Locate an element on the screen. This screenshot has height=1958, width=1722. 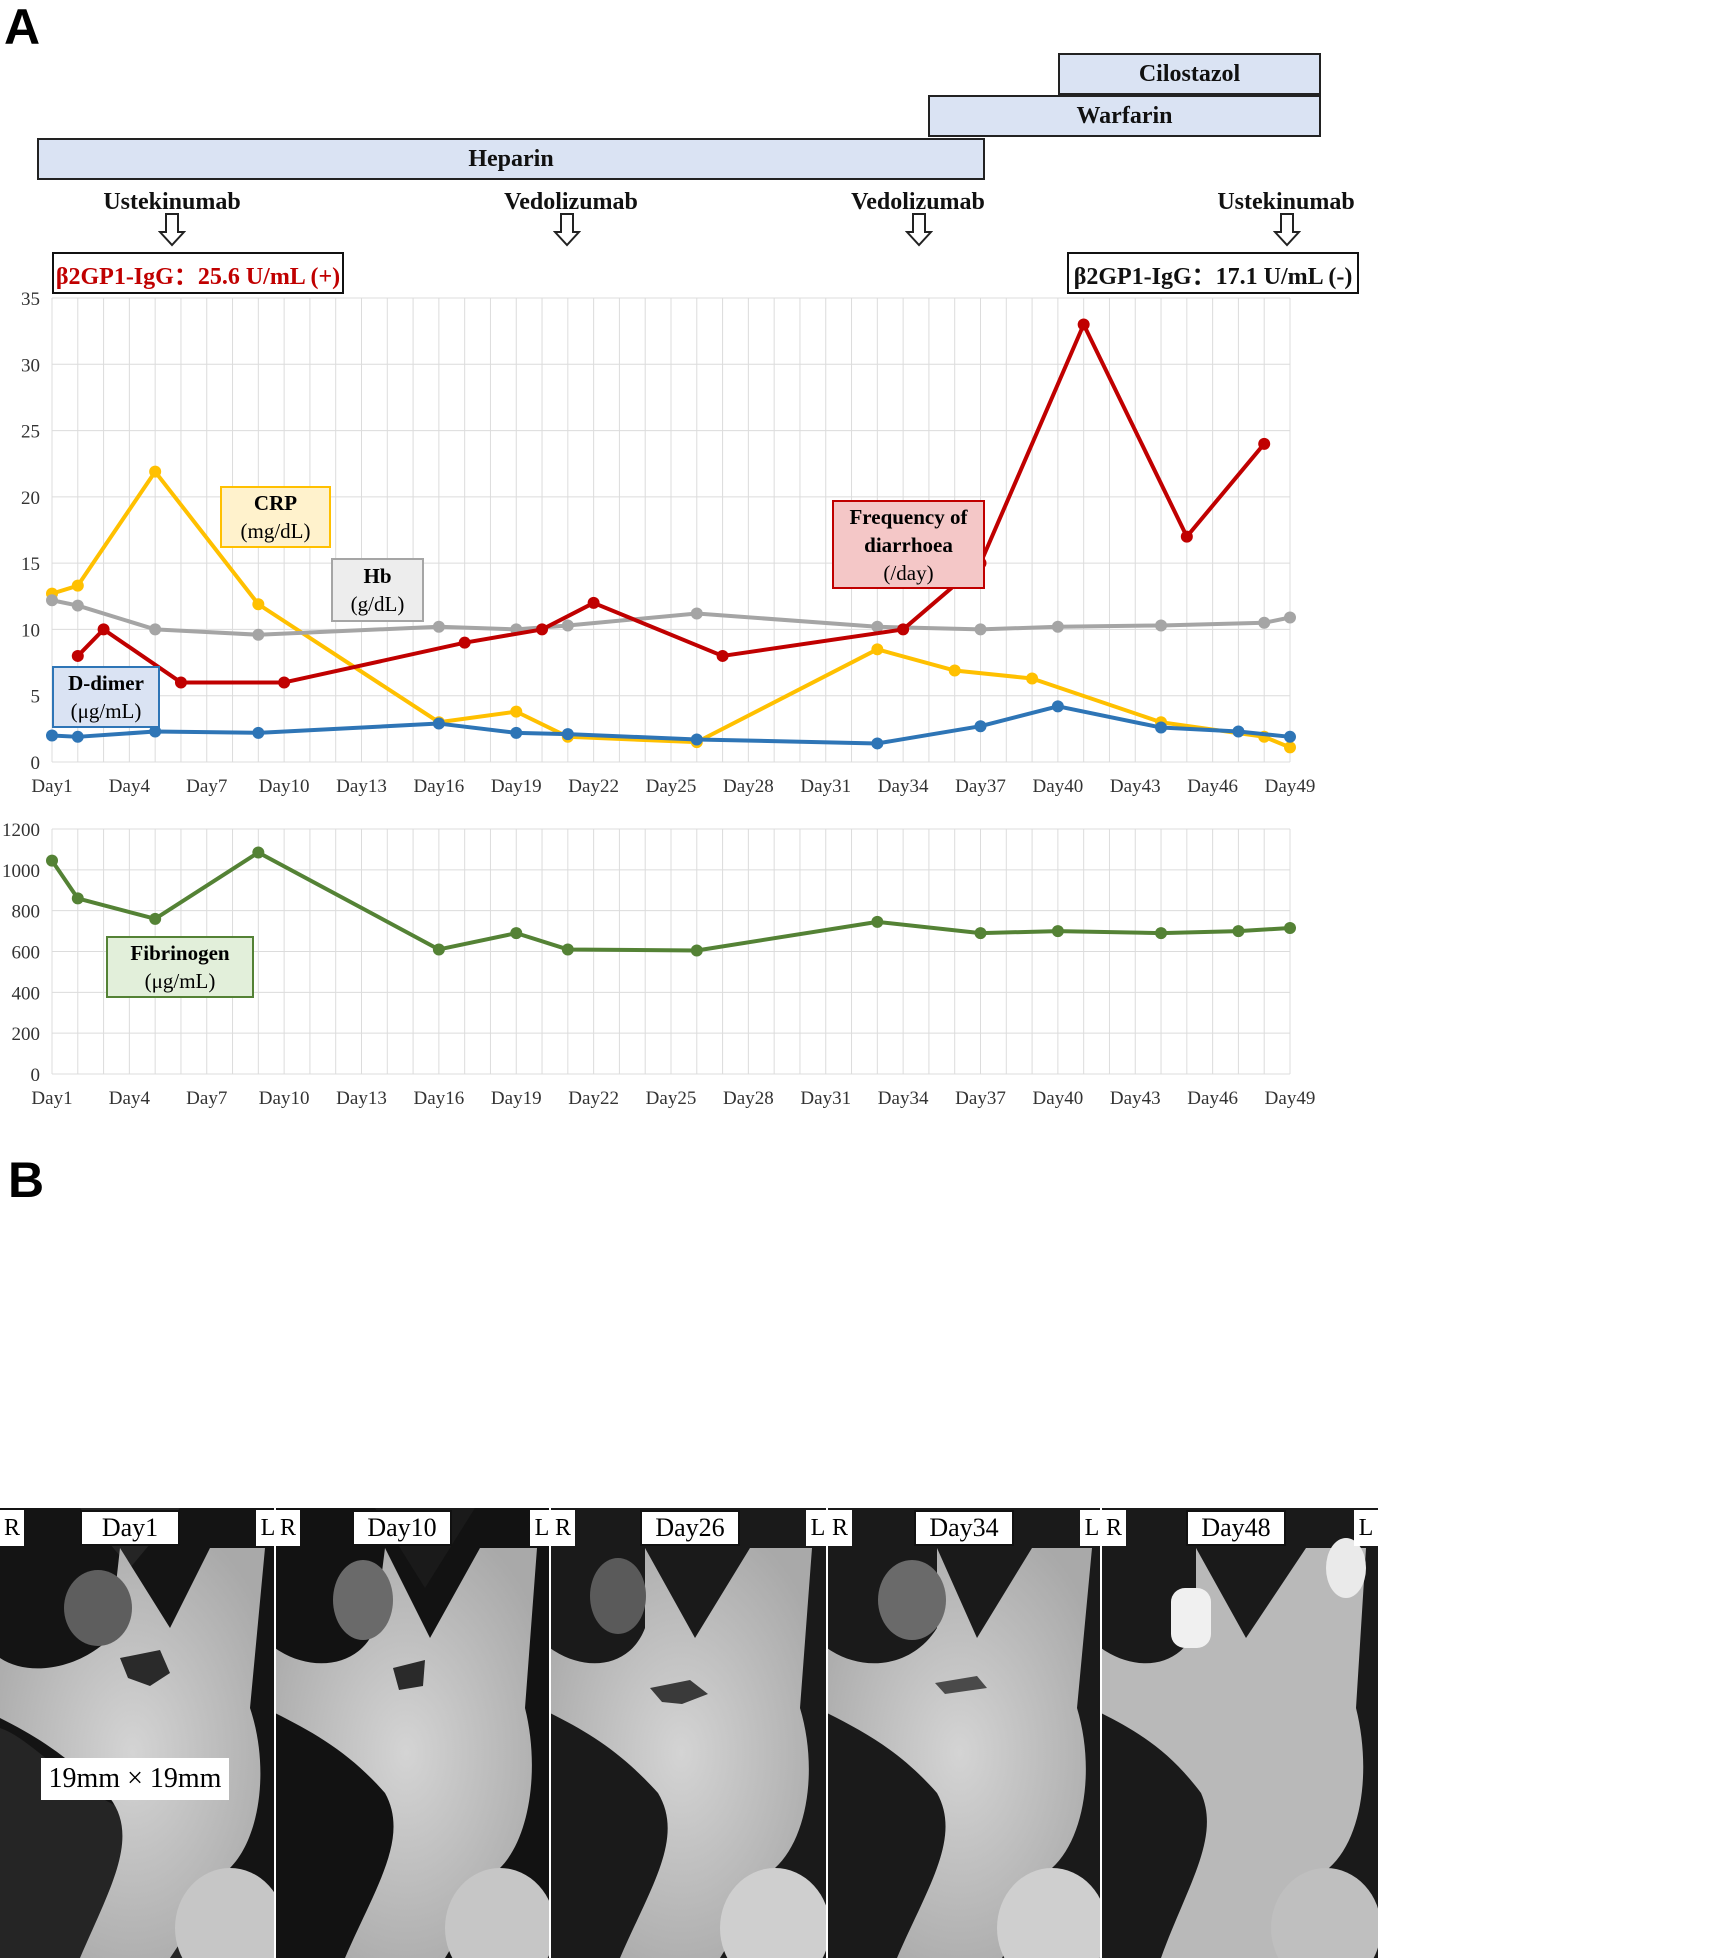
heparin-bar: Heparin is located at coordinates (511, 159).